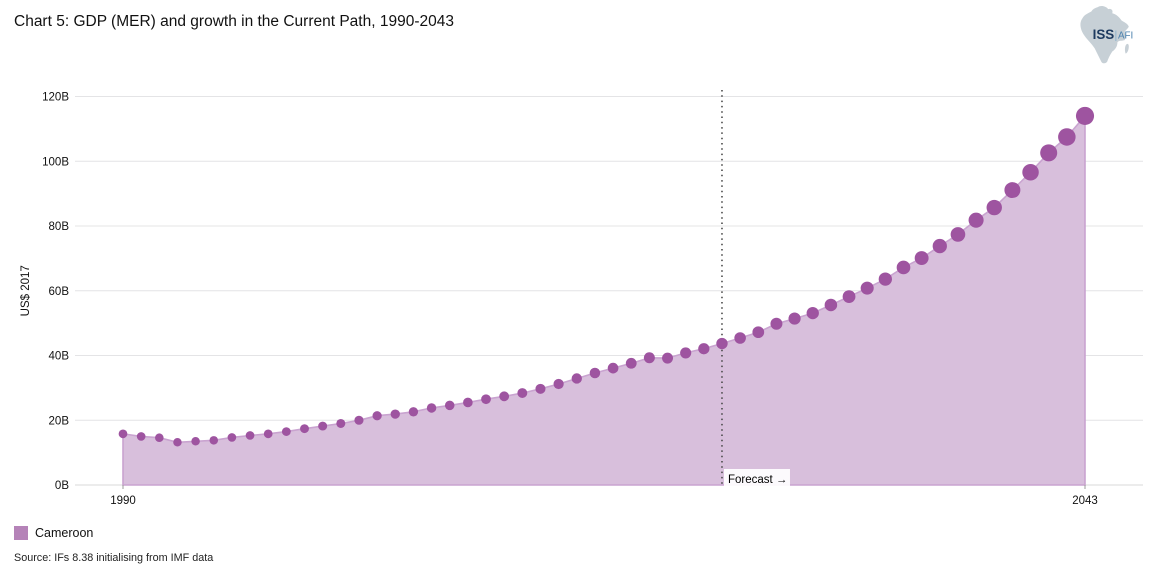  What do you see at coordinates (26, 290) in the screenshot?
I see `y-axis-title: US$ 2017` at bounding box center [26, 290].